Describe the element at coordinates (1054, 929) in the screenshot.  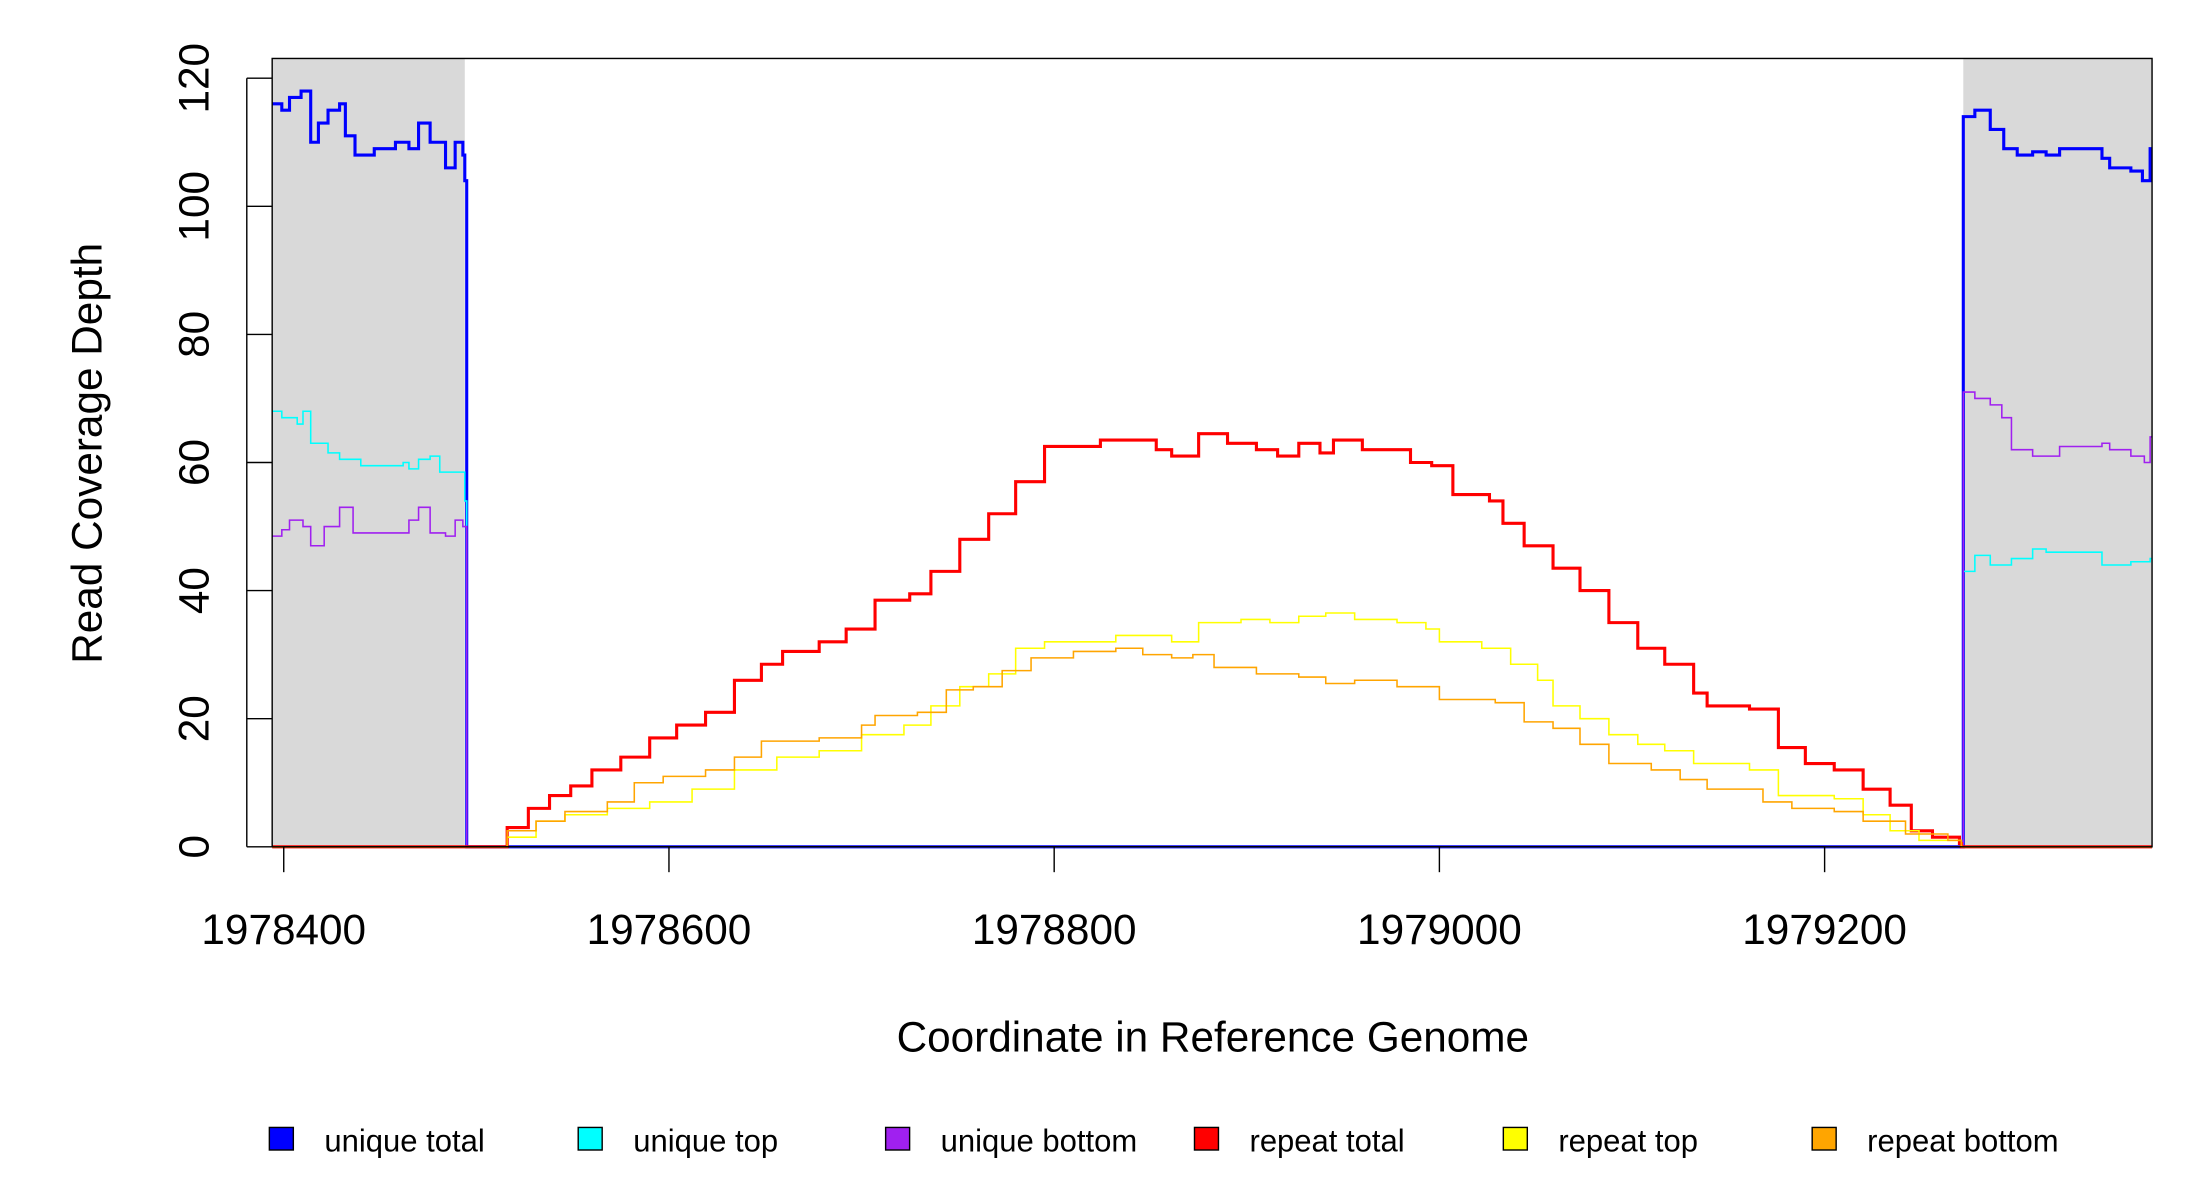
I see `x-tick-label: 1978800` at that location.